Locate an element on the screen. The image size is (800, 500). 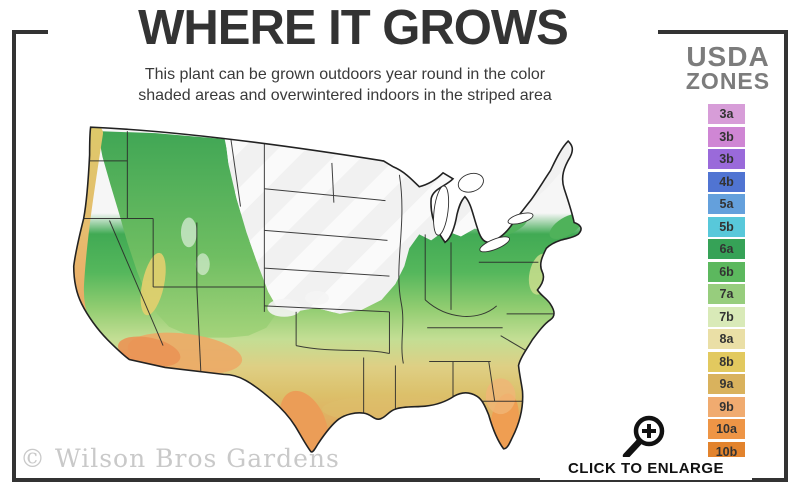
zone-label: 3a is located at coordinates (726, 114).